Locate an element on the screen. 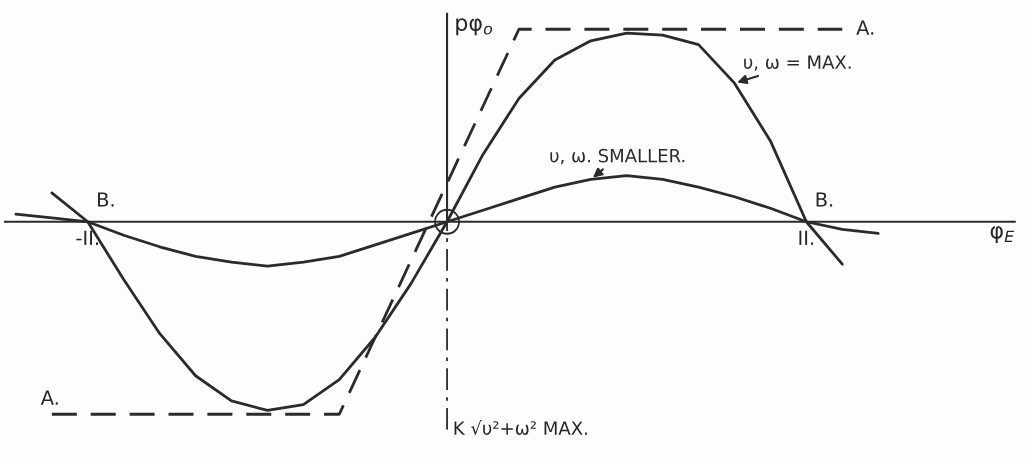 Image resolution: width=1025 pixels, height=462 pixels. text: K √υ²+ω² MAX. is located at coordinates (520, 427).